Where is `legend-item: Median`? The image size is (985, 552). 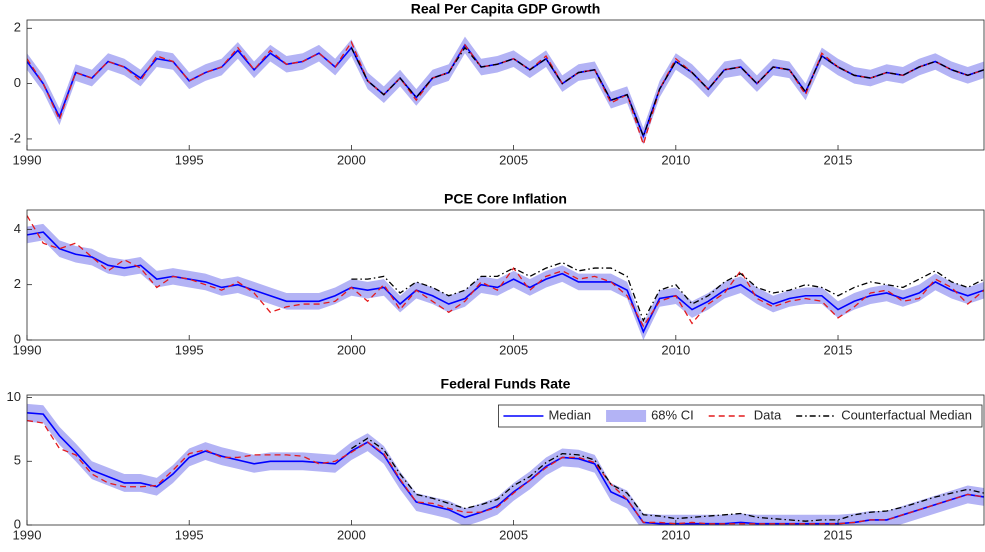 legend-item: Median is located at coordinates (547, 414).